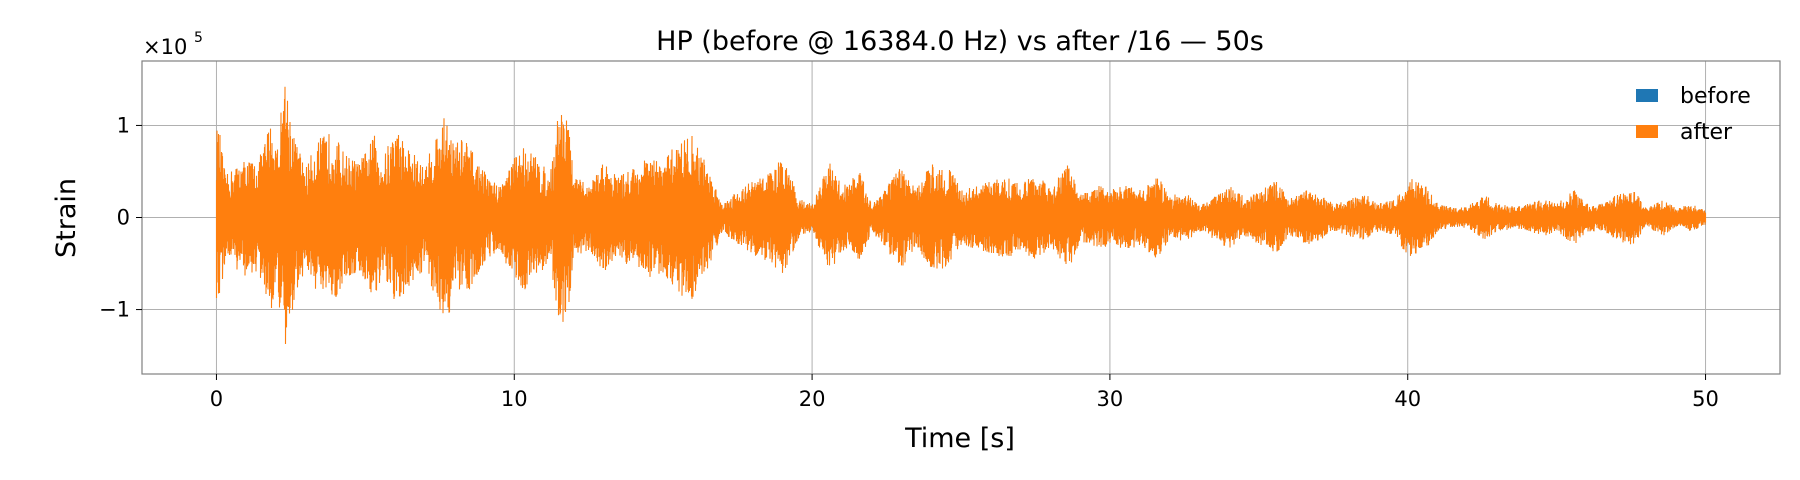 This screenshot has height=480, width=1800. What do you see at coordinates (216, 399) in the screenshot?
I see `x-tick-label: 0` at bounding box center [216, 399].